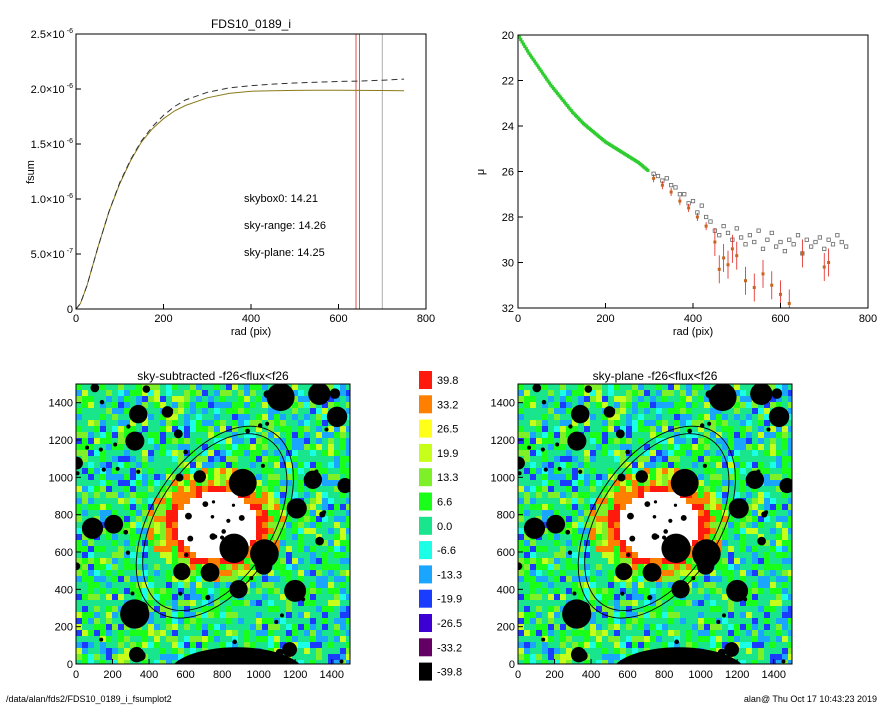 The width and height of the screenshot is (885, 708). What do you see at coordinates (680, 201) in the screenshot?
I see `profile-point-red` at bounding box center [680, 201].